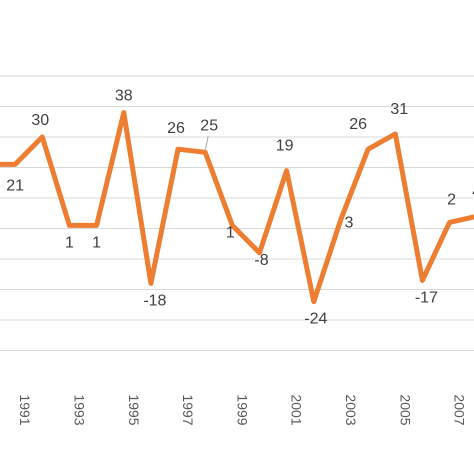 The height and width of the screenshot is (474, 474). What do you see at coordinates (451, 199) in the screenshot?
I see `data-label: 2` at bounding box center [451, 199].